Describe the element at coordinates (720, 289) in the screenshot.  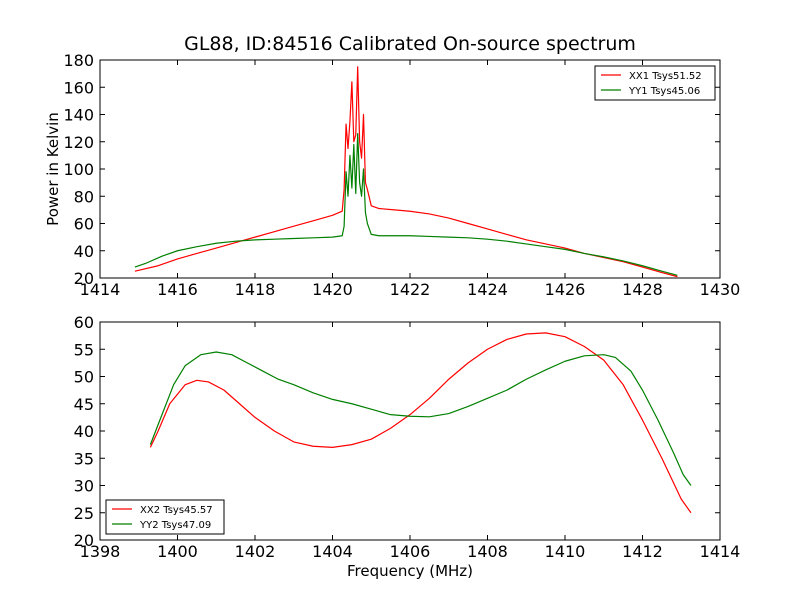
I see `x-tick-label: 1430` at that location.